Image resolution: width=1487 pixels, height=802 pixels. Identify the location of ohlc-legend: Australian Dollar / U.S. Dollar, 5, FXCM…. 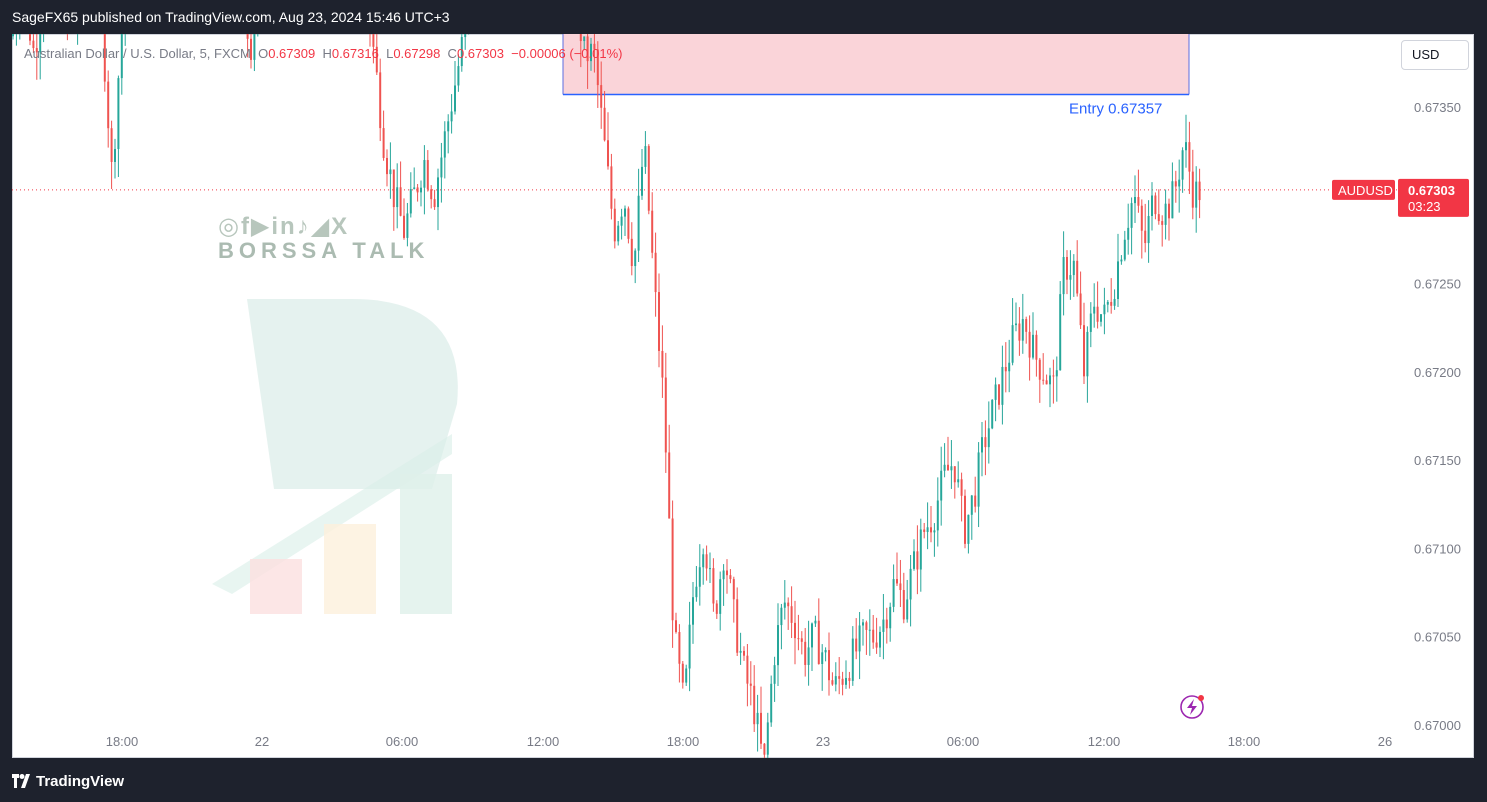
(323, 53).